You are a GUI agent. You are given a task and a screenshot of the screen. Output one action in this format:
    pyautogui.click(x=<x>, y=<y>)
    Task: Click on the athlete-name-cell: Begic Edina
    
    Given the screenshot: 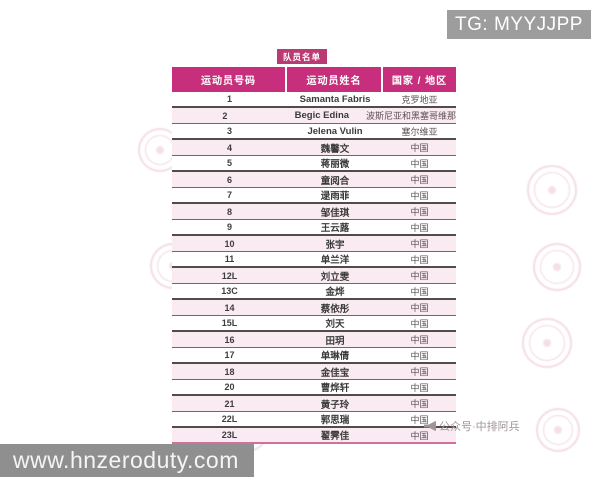 What is the action you would take?
    pyautogui.click(x=322, y=115)
    